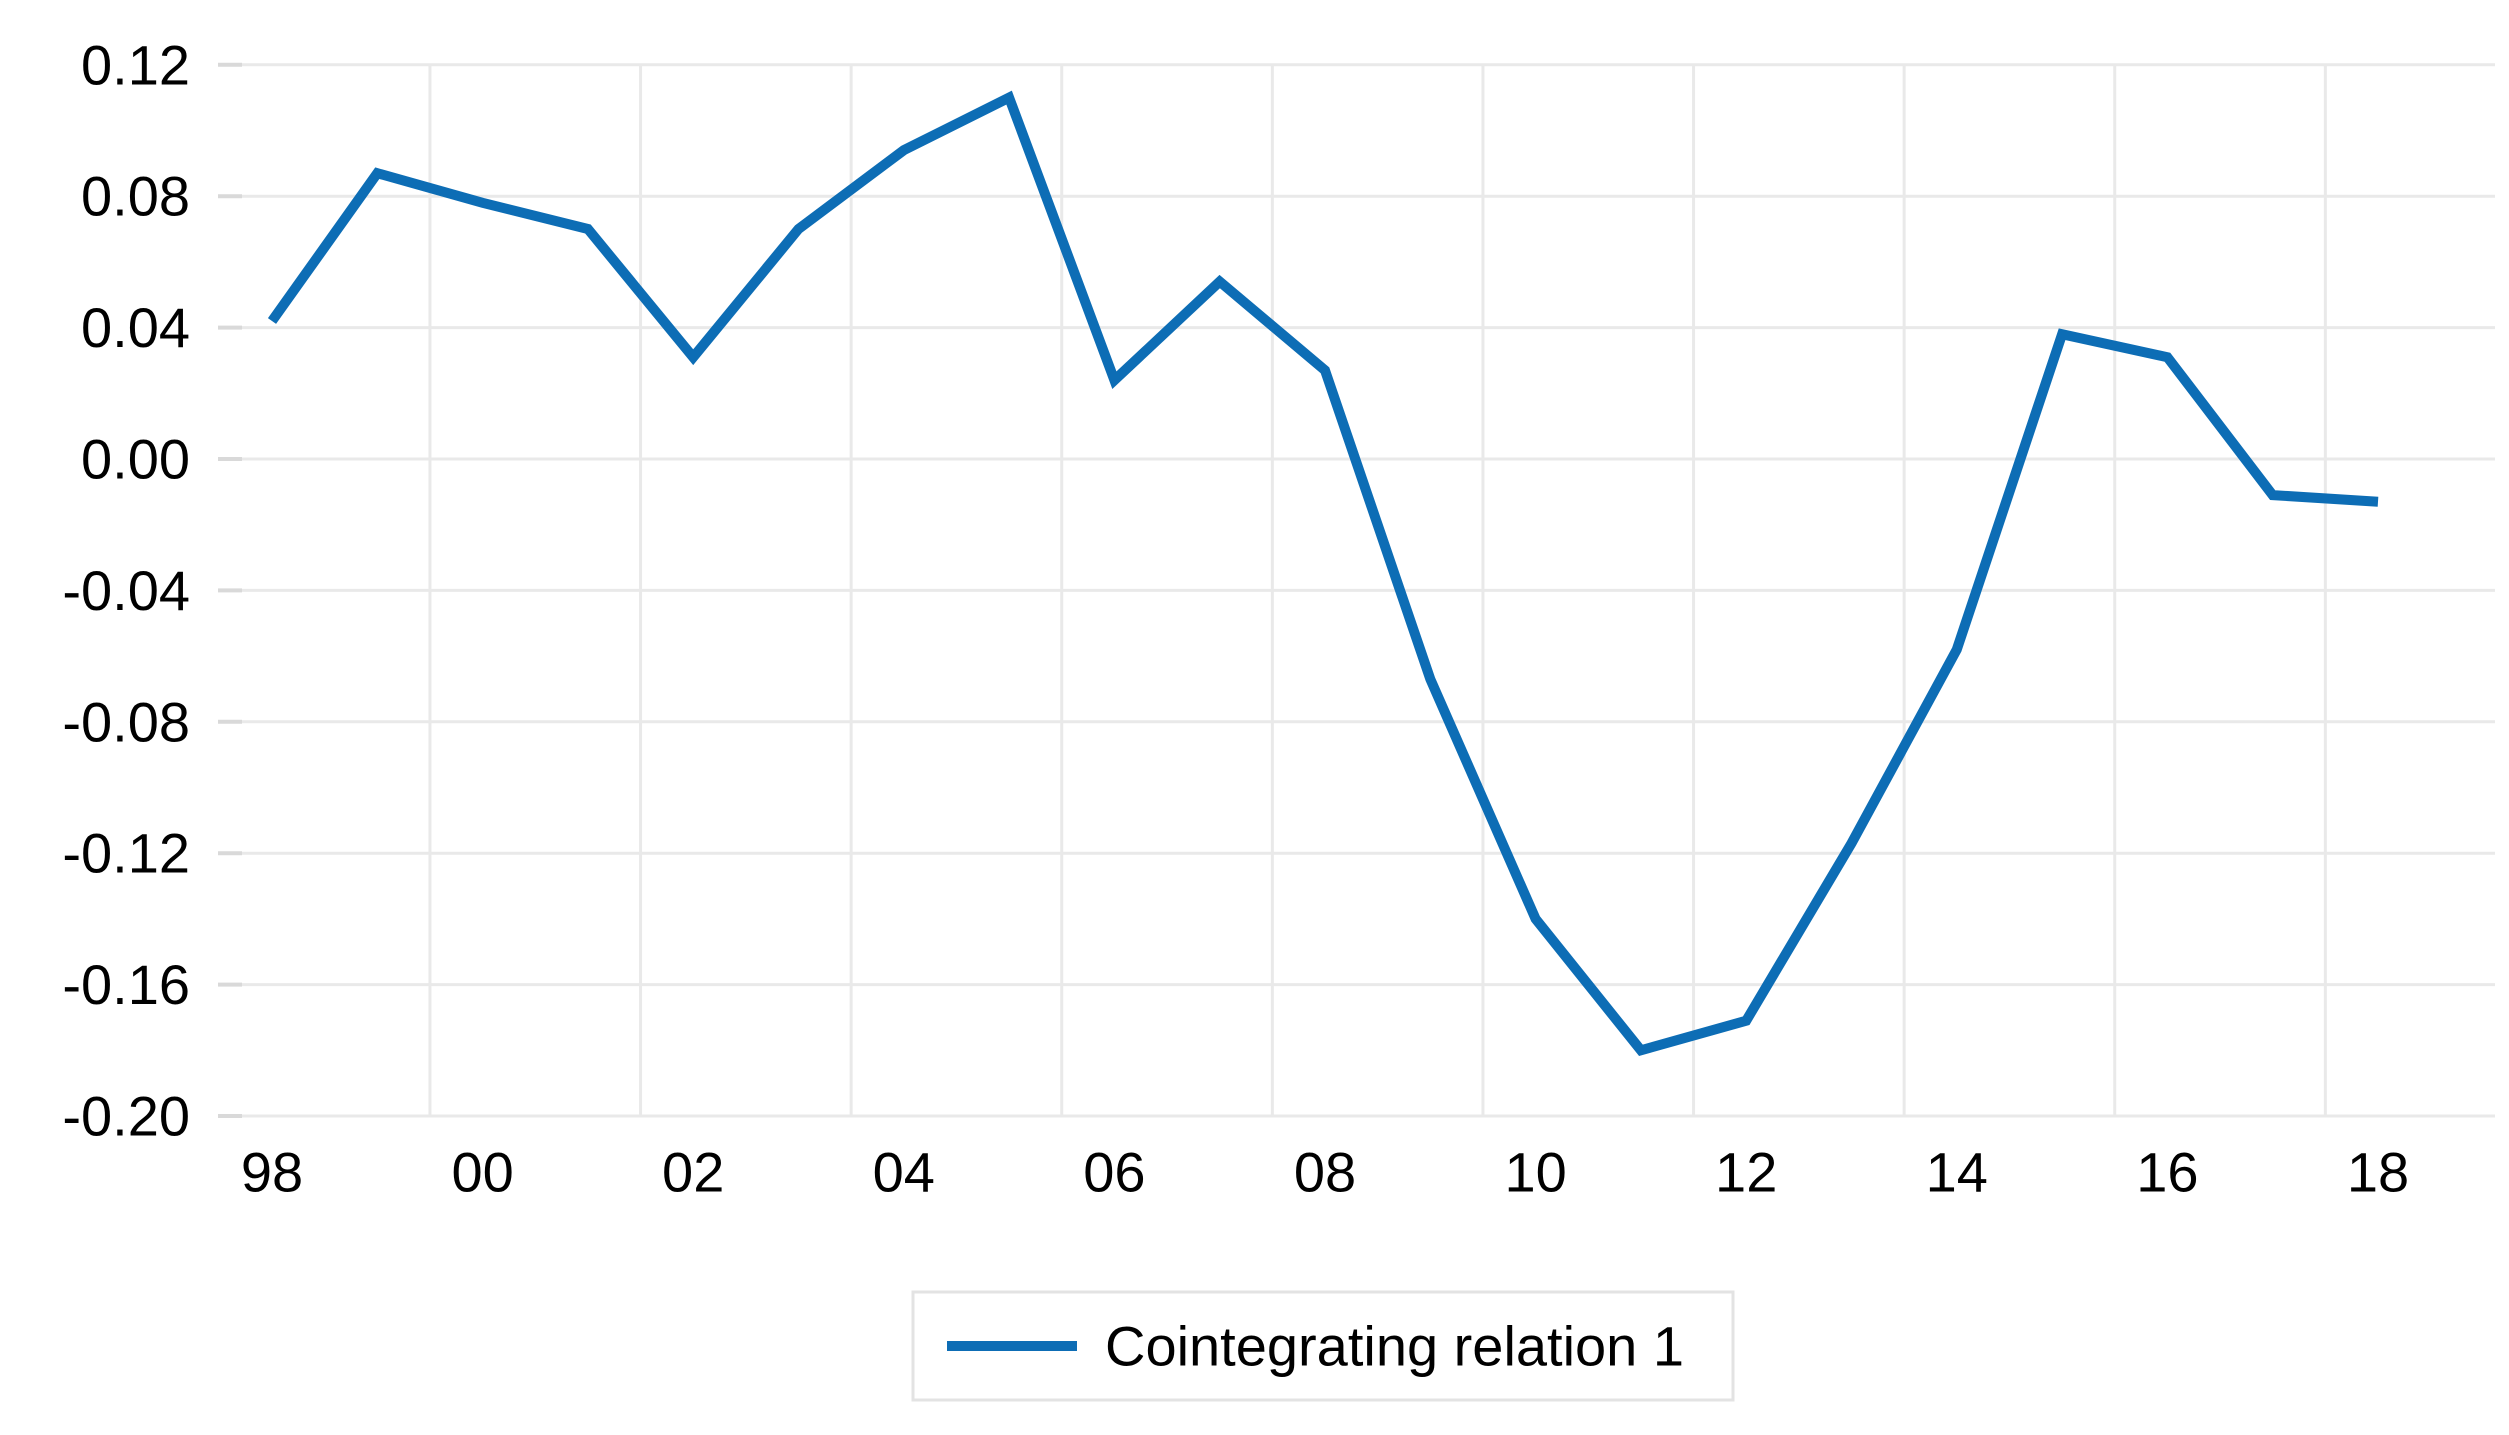 The image size is (2509, 1435). I want to click on legend-label: Cointegrating relation 1, so click(1394, 1346).